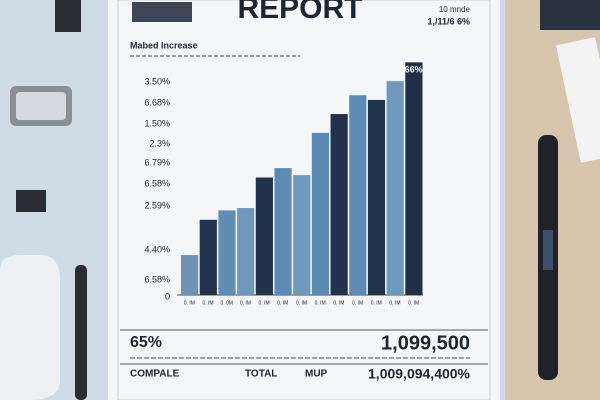 The image size is (600, 400). I want to click on axis-label: 0, so click(167, 296).